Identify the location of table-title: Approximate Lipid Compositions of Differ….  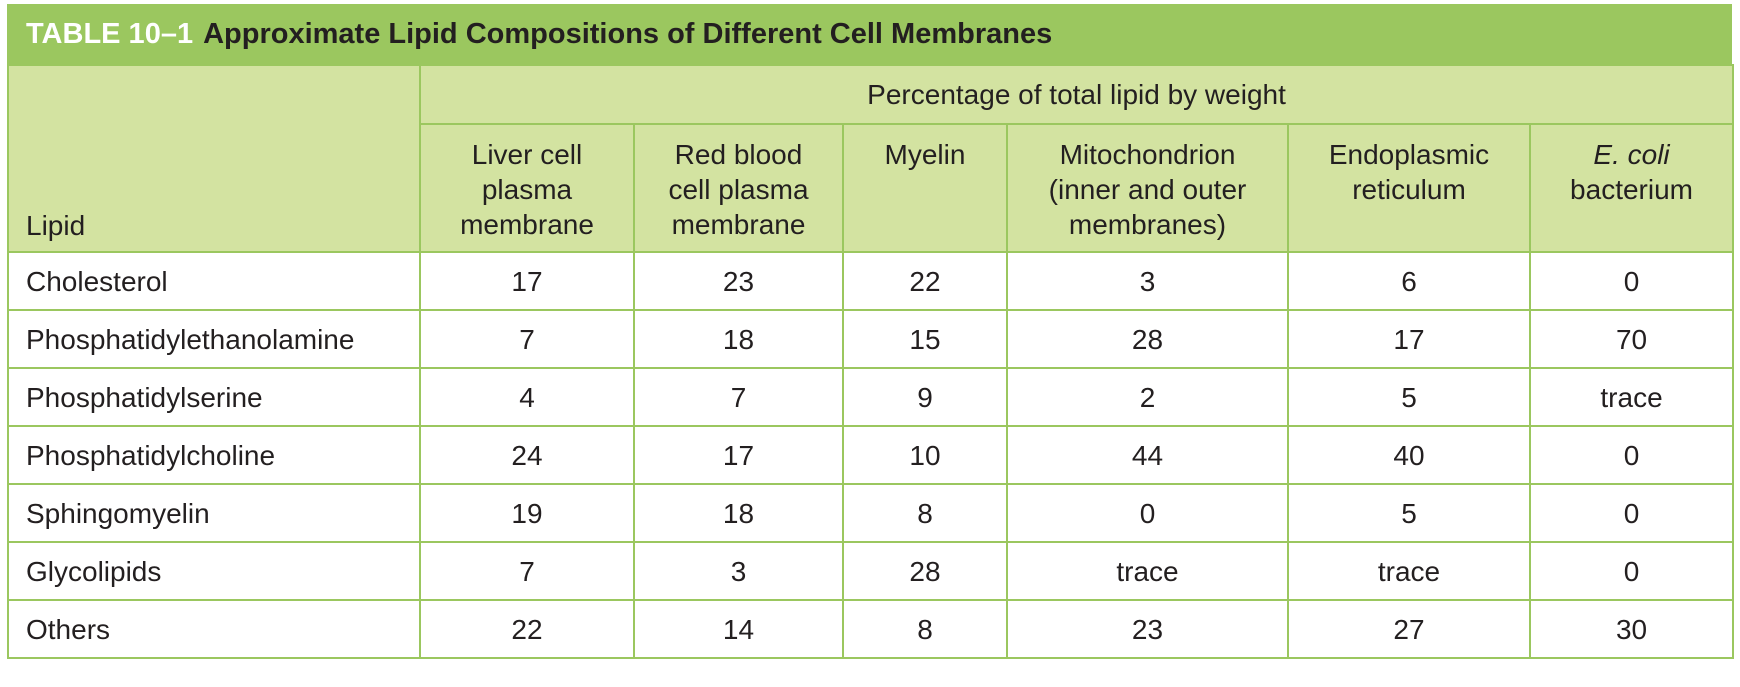
(628, 33).